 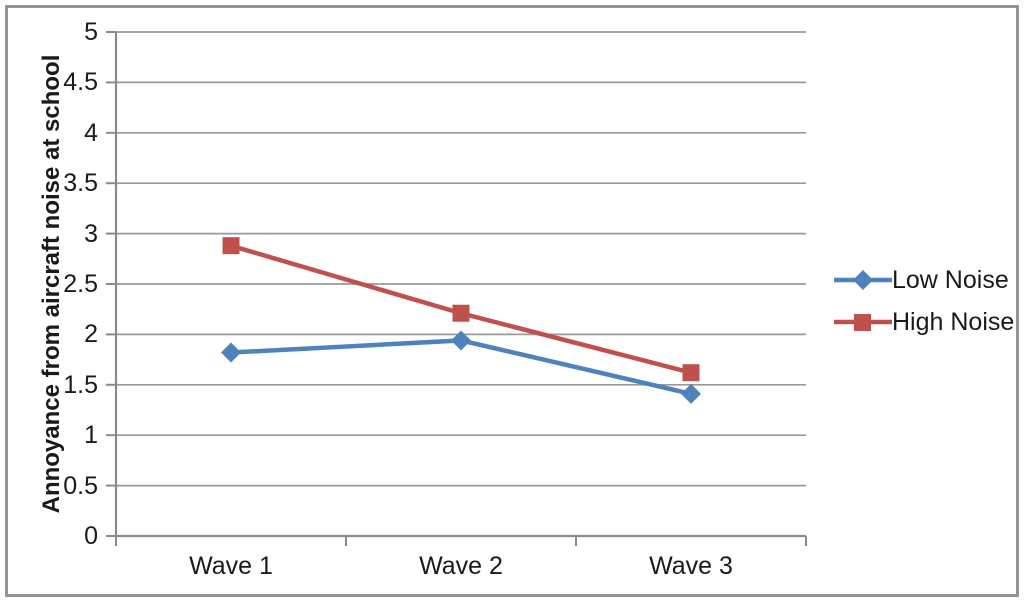 I want to click on y-tick-label: 2.5, so click(x=80, y=284).